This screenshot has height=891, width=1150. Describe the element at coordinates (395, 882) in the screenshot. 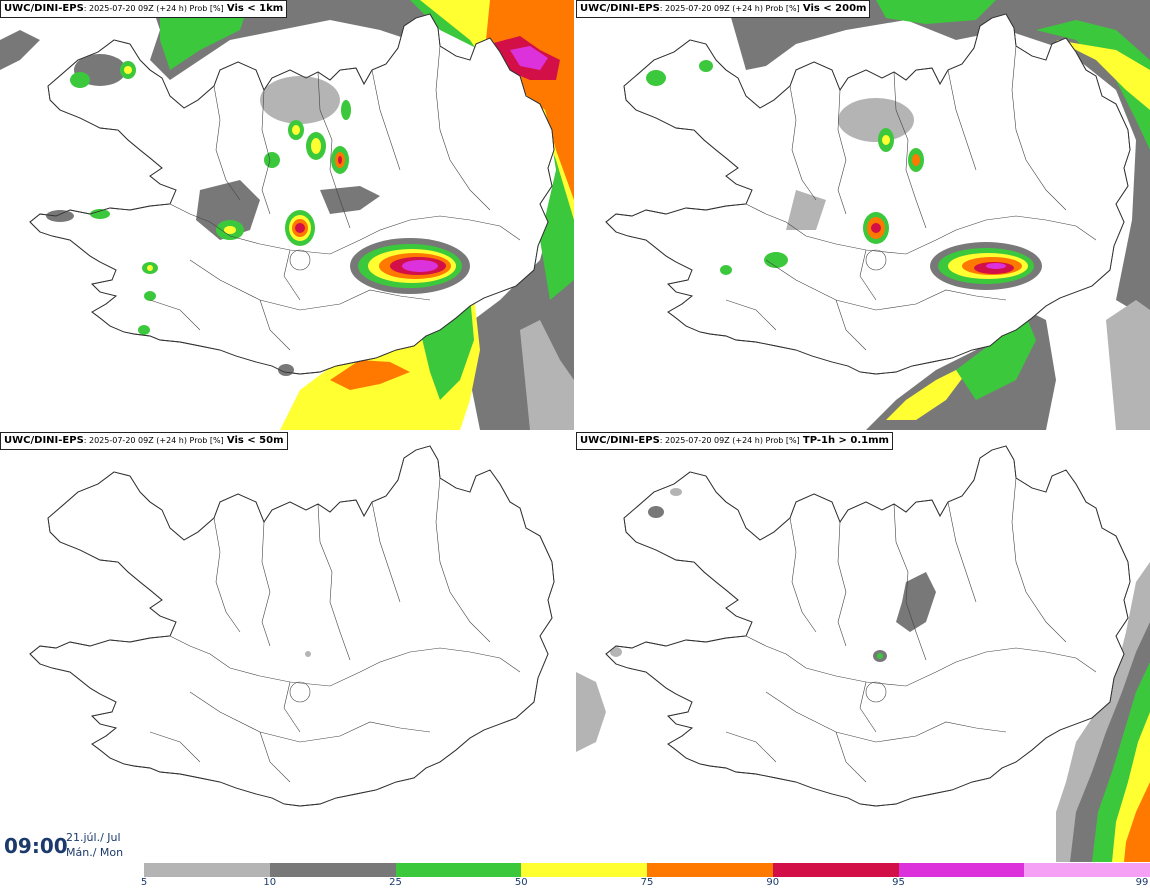

I see `colorbar-tick-label: 25` at that location.